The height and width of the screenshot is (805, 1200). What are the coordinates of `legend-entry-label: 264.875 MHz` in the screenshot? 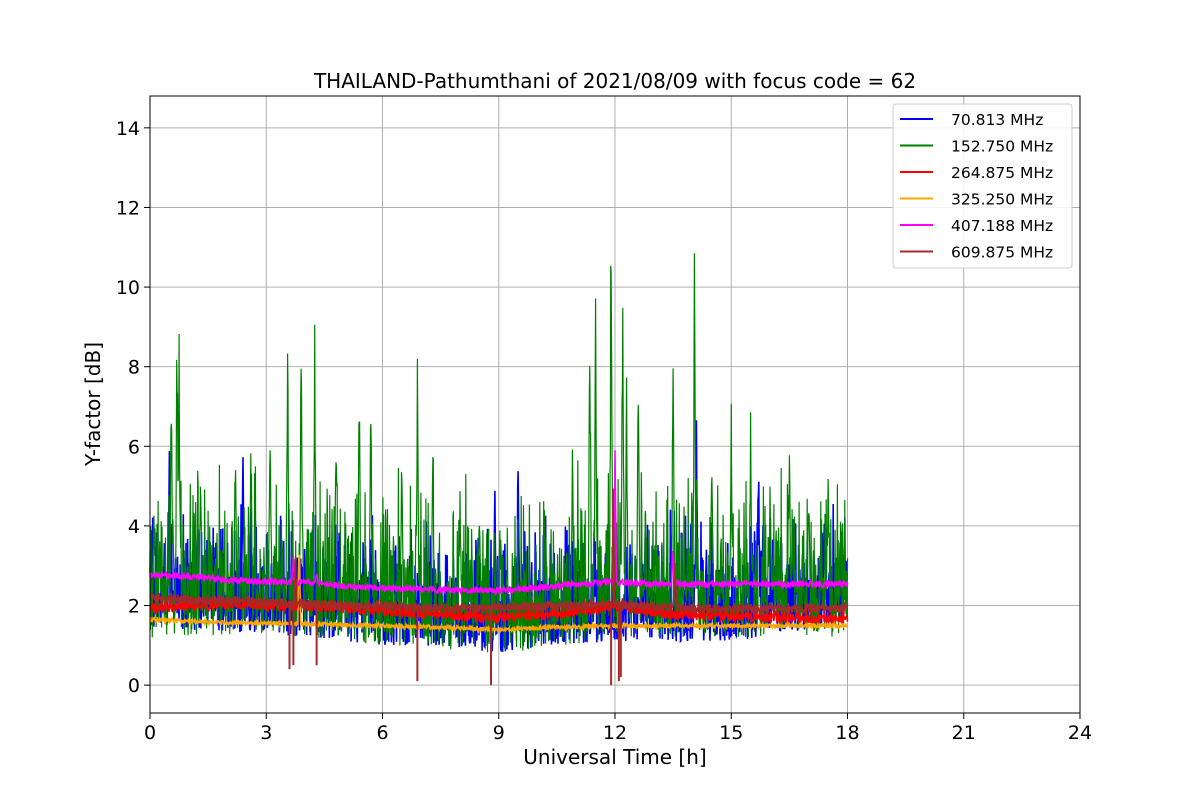 It's located at (1002, 173).